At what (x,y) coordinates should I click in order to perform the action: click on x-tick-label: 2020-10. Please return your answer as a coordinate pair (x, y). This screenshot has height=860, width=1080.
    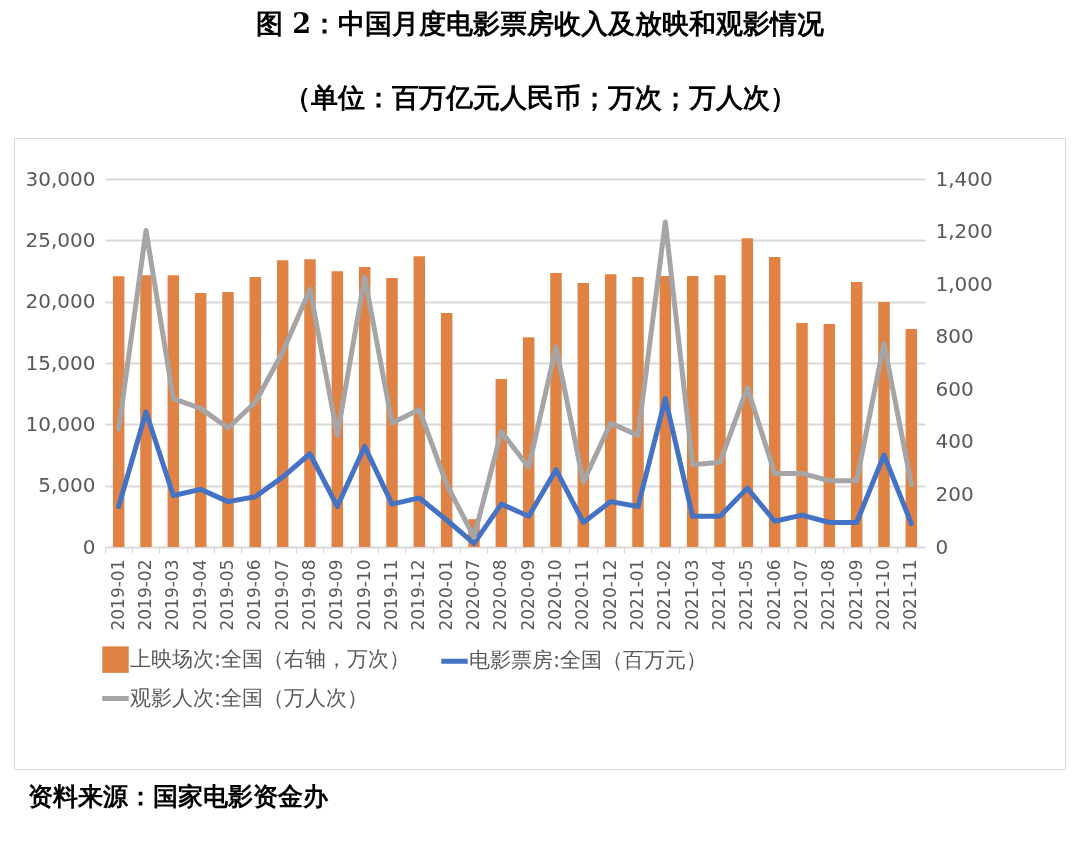
    Looking at the image, I should click on (555, 595).